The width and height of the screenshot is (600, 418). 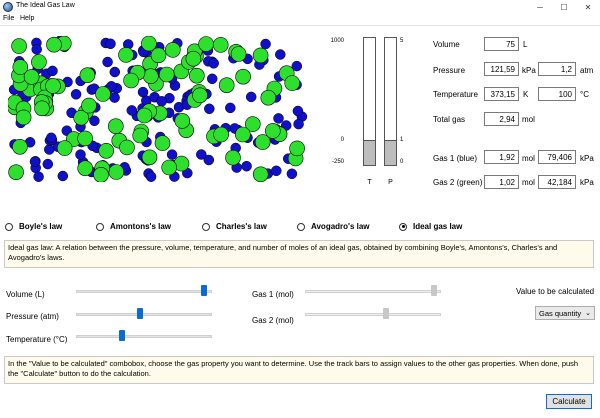 What do you see at coordinates (9, 18) in the screenshot?
I see `menu-file: File` at bounding box center [9, 18].